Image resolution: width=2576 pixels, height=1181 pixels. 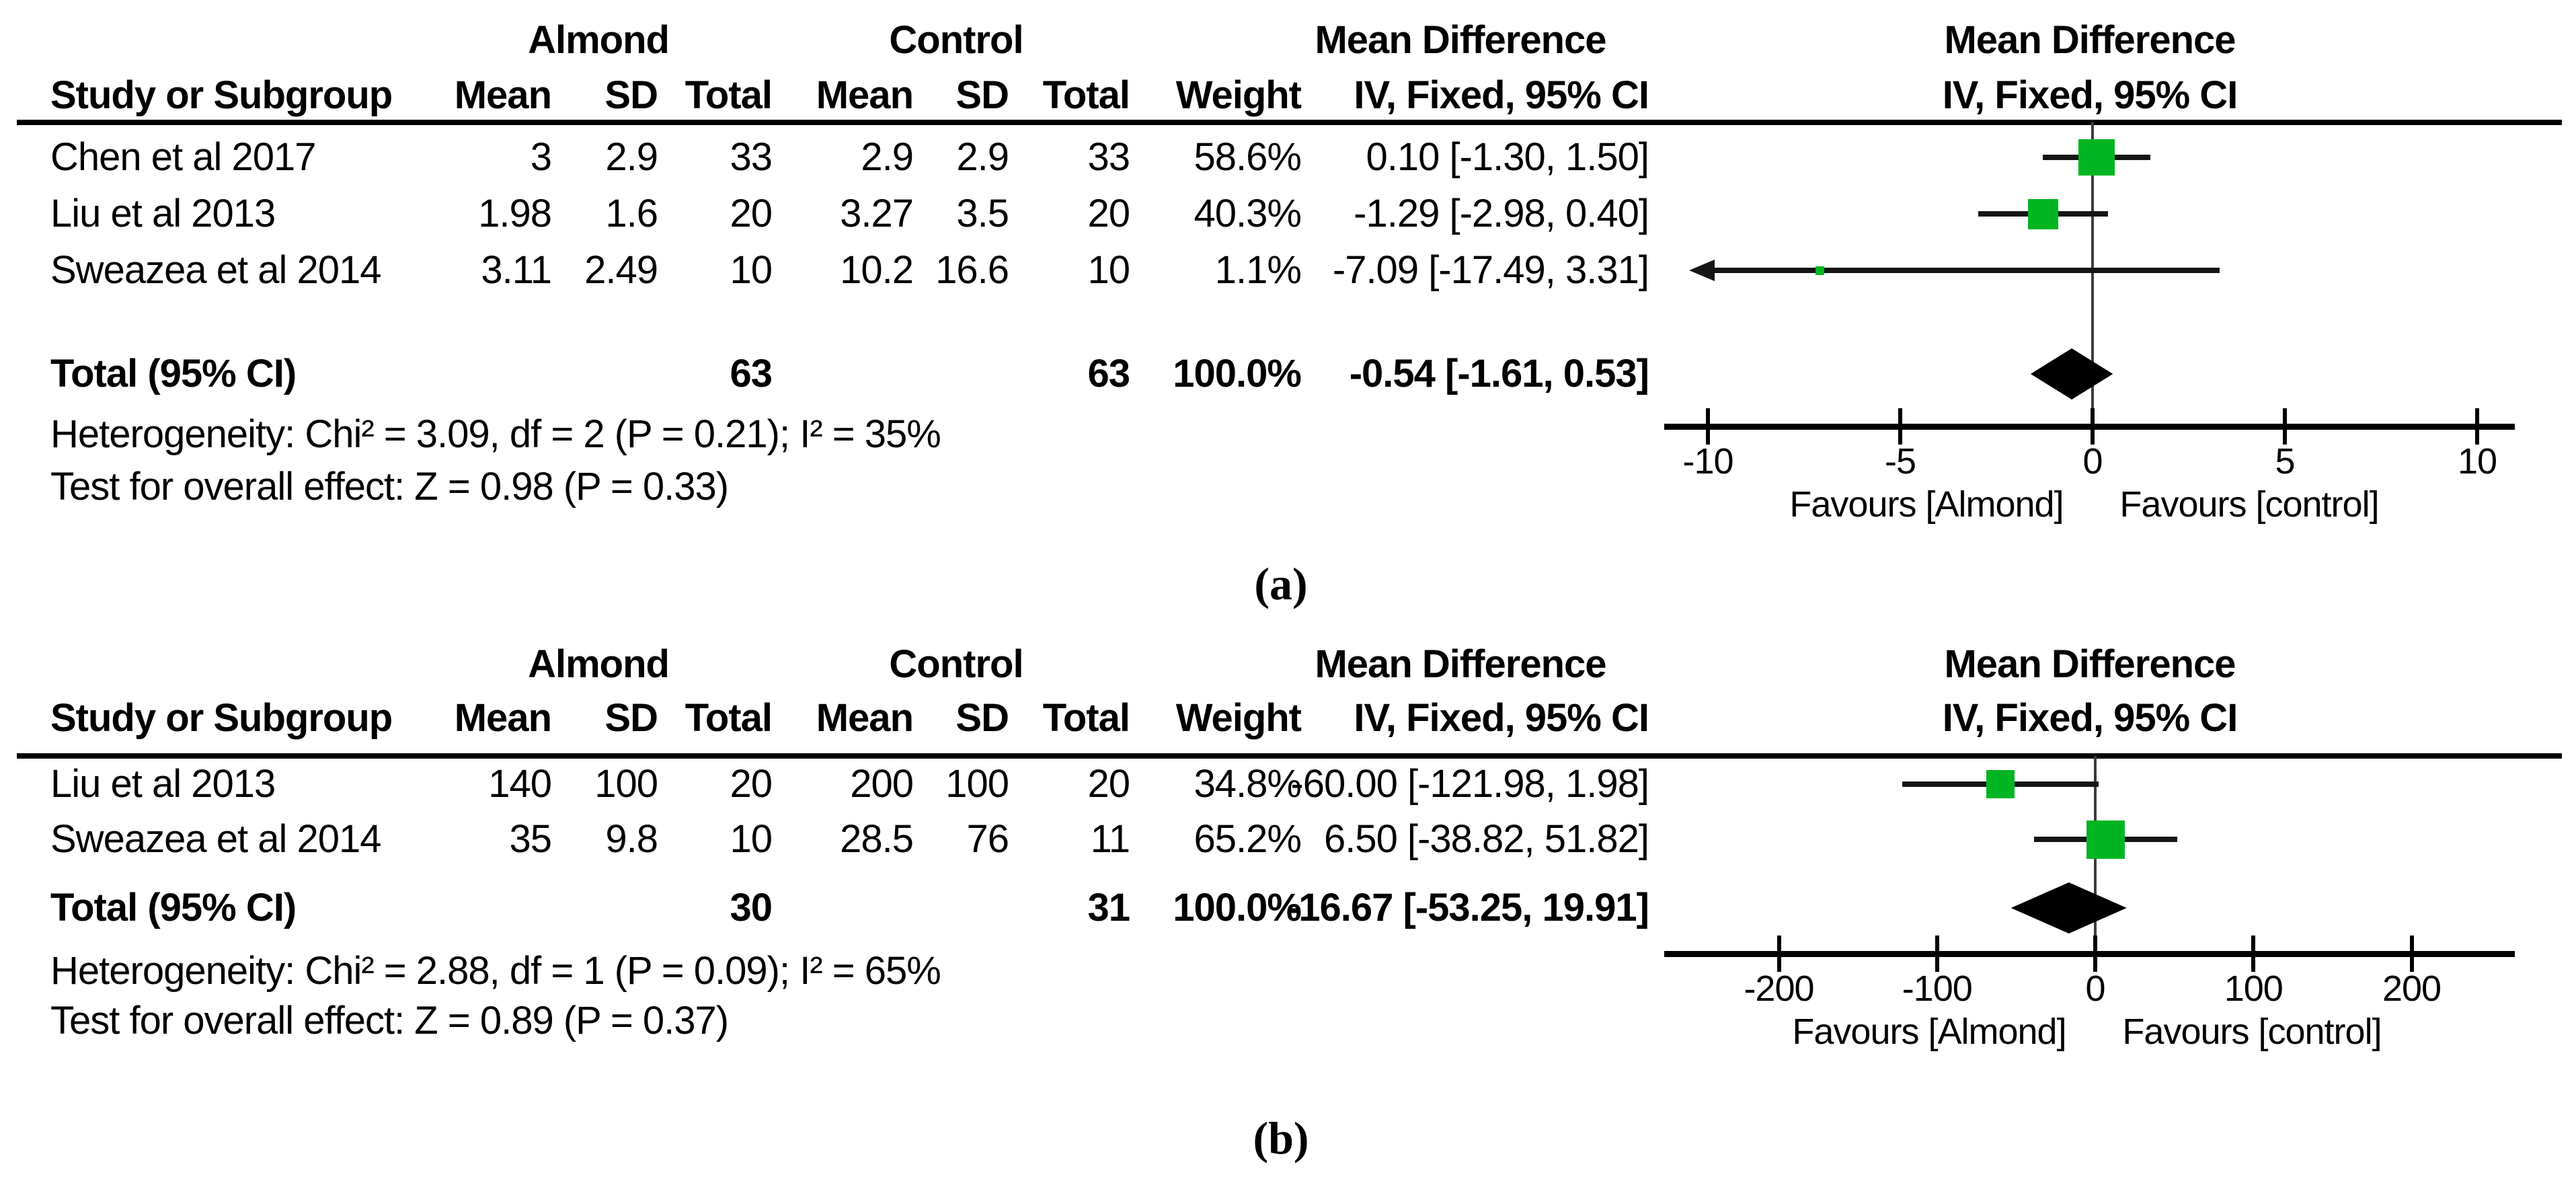 What do you see at coordinates (631, 839) in the screenshot?
I see `cell-1: 9.8` at bounding box center [631, 839].